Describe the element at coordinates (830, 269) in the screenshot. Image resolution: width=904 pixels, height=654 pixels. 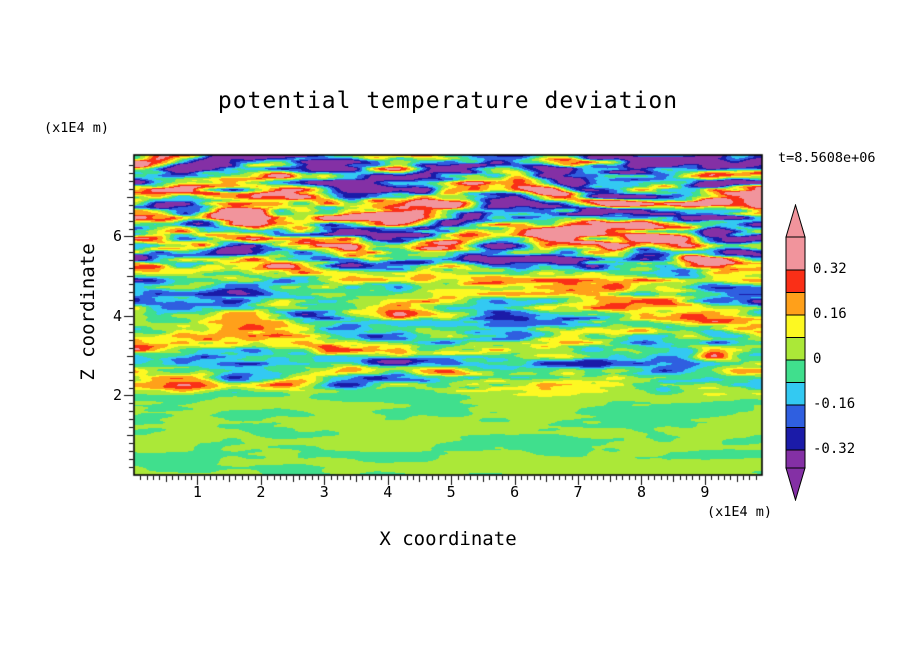
I see `colorbar-tick-label: 0.32` at that location.